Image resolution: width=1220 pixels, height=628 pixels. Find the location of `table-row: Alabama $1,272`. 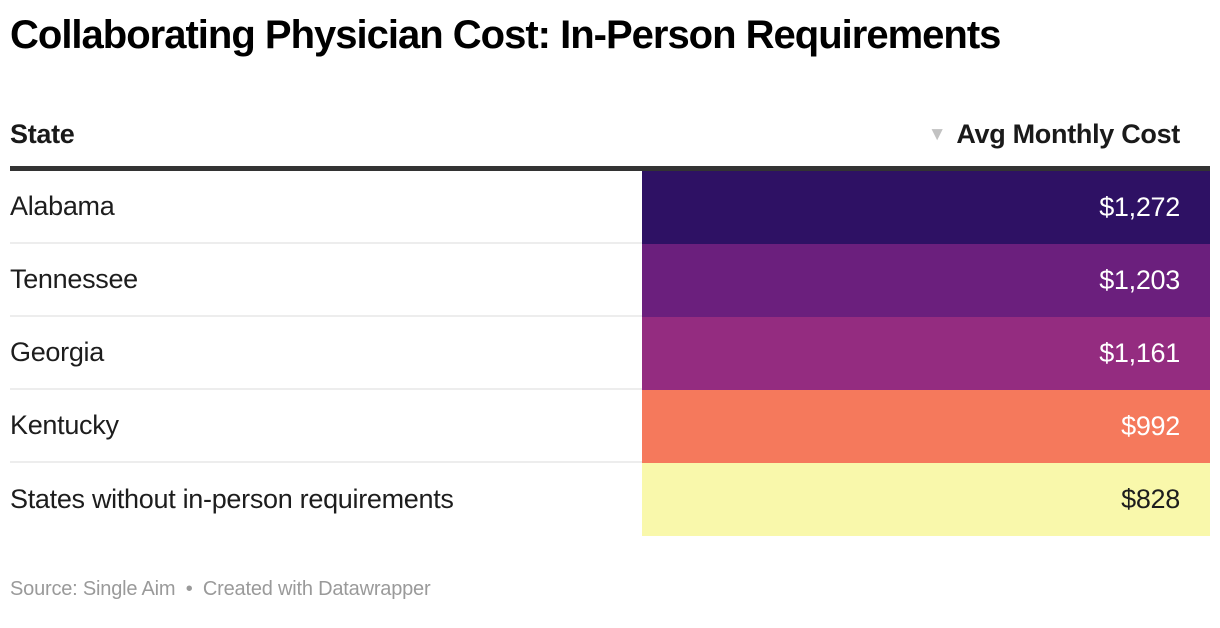

table-row: Alabama $1,272 is located at coordinates (610, 207).